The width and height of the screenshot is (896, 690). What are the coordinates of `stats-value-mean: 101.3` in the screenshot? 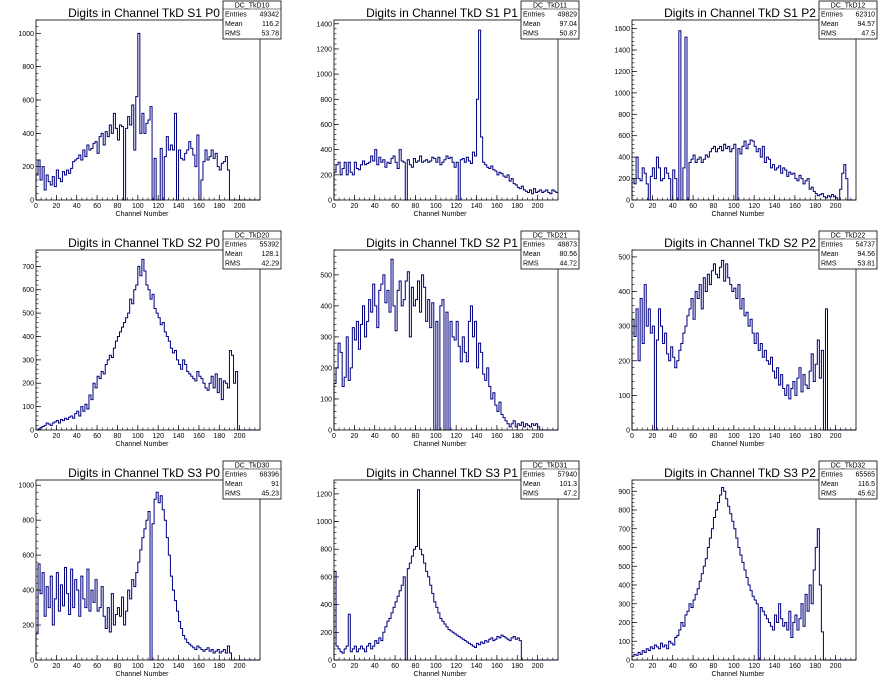 It's located at (568, 484).